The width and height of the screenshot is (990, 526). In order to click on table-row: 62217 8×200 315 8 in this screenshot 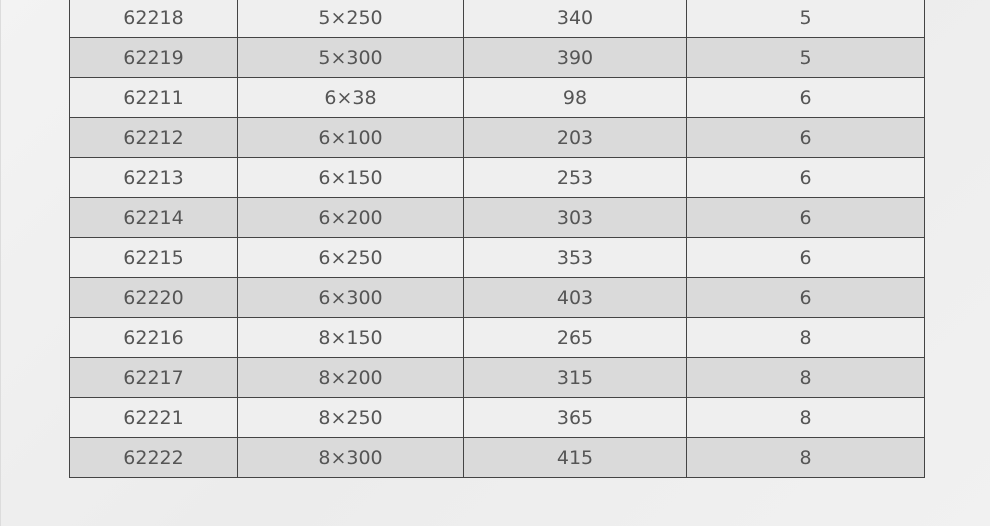, I will do `click(497, 377)`.